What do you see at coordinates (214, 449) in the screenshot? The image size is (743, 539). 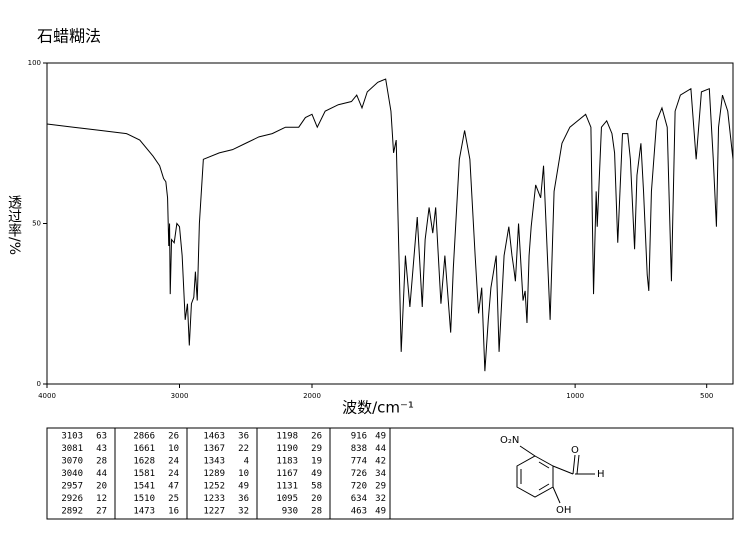 I see `peak-wavenumber: 1367` at bounding box center [214, 449].